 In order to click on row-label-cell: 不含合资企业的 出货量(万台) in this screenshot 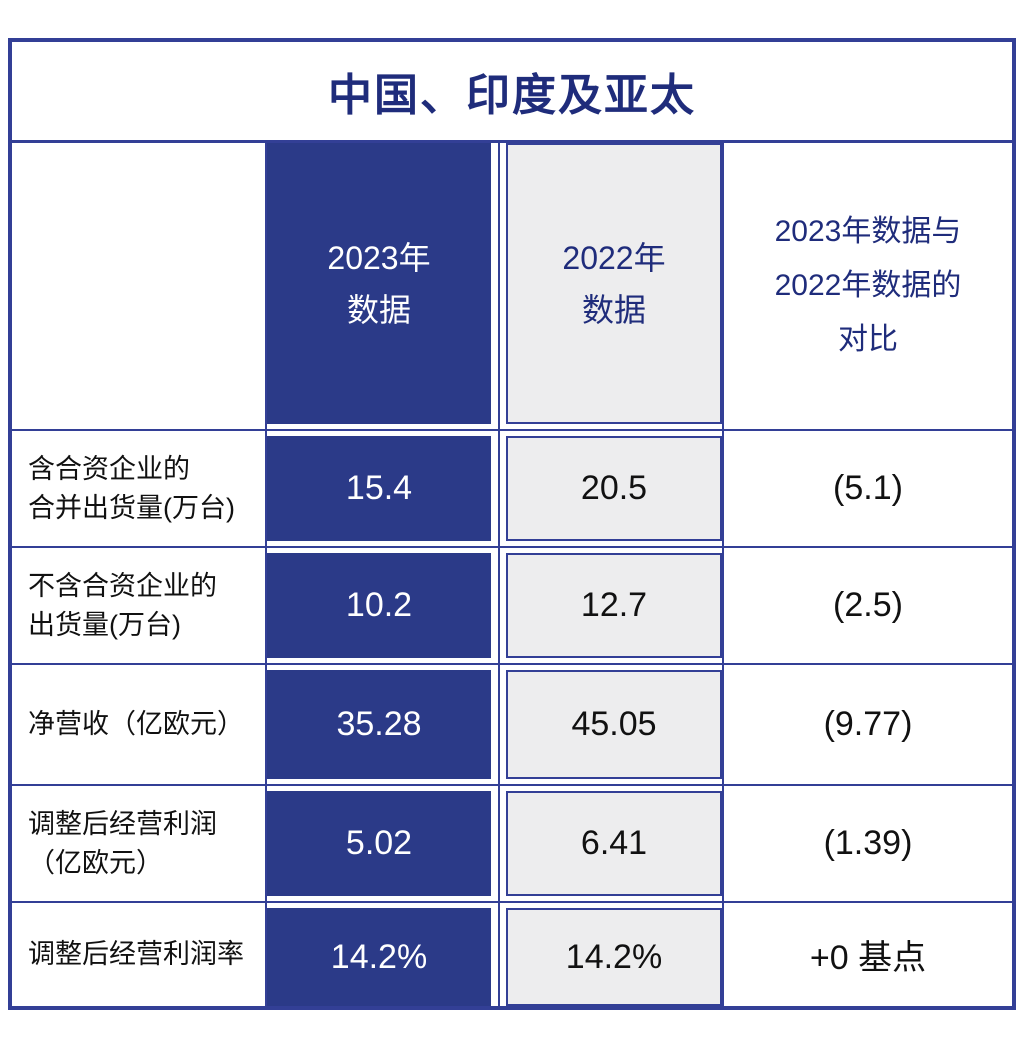, I will do `click(139, 606)`.